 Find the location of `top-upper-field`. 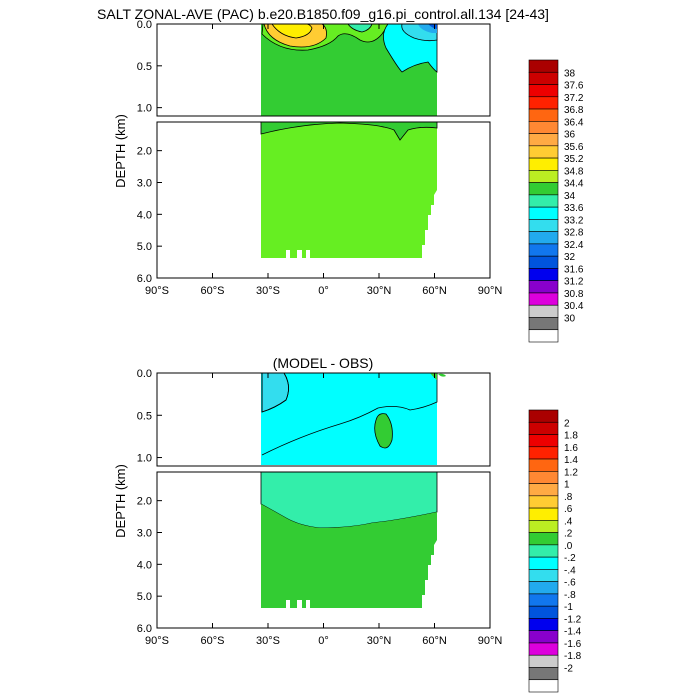

top-upper-field is located at coordinates (349, 69).